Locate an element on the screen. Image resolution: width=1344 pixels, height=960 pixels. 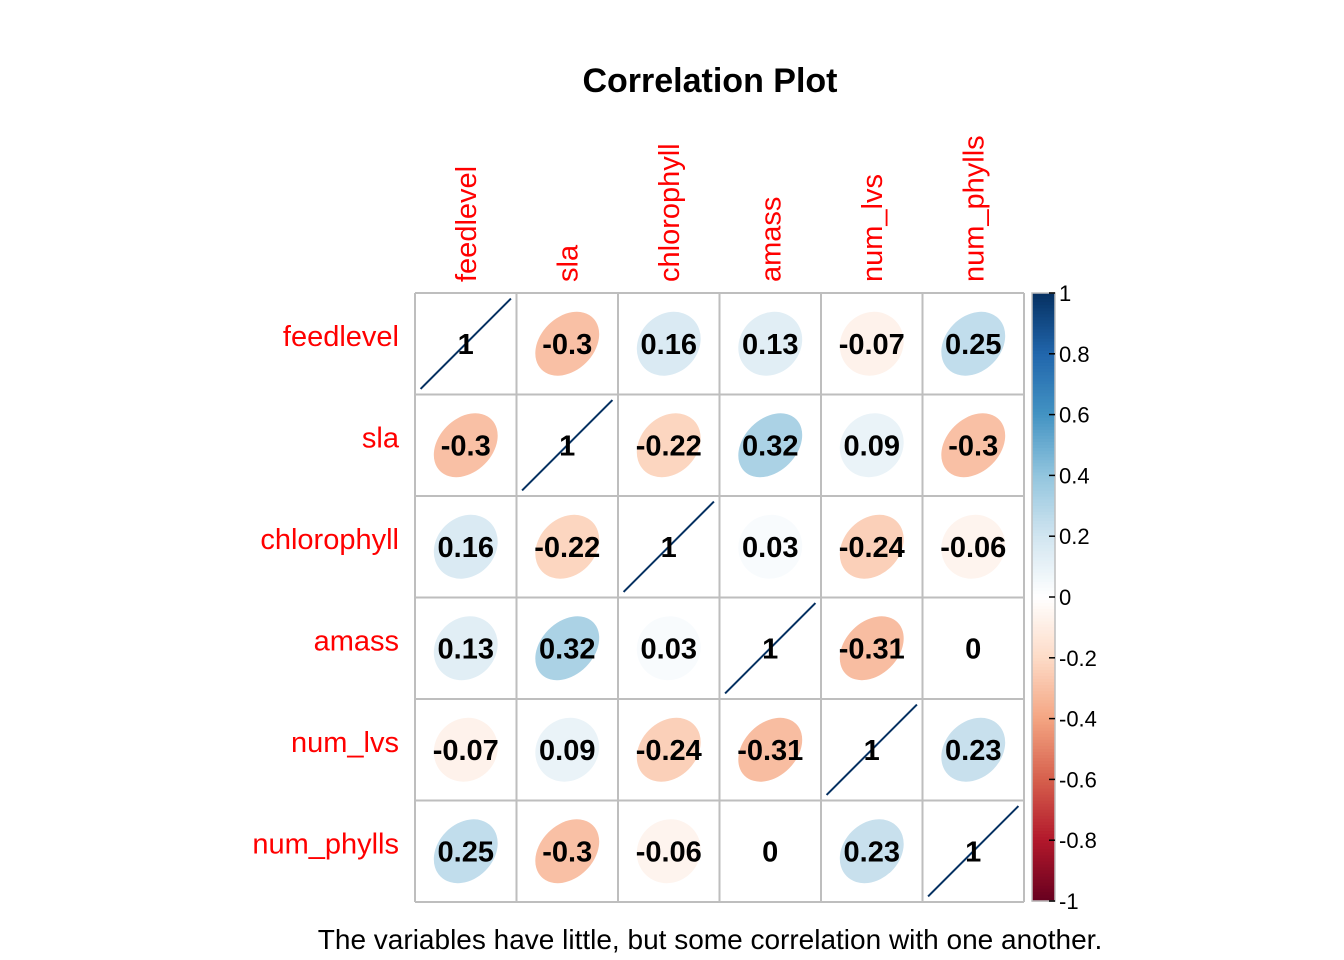
correlation-value: 0.16 is located at coordinates (669, 345).